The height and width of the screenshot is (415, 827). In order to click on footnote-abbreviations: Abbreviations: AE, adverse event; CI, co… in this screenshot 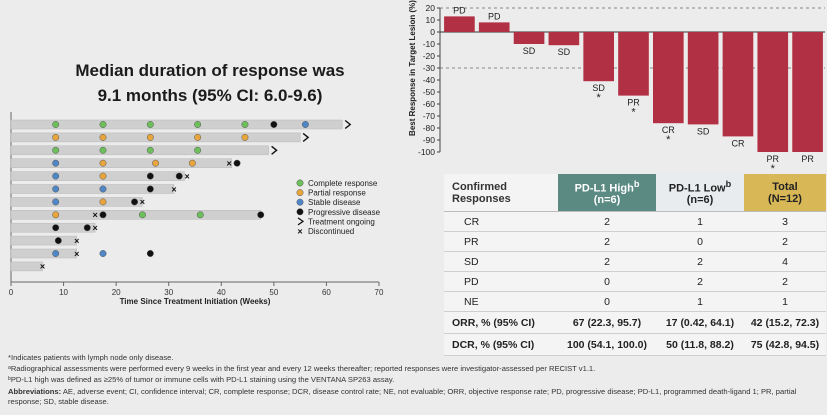, I will do `click(415, 397)`.